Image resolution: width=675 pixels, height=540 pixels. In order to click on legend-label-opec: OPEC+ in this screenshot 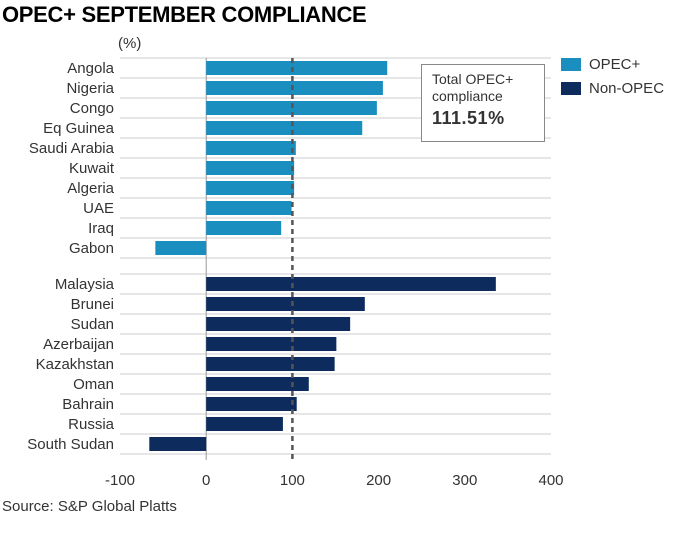, I will do `click(615, 64)`.